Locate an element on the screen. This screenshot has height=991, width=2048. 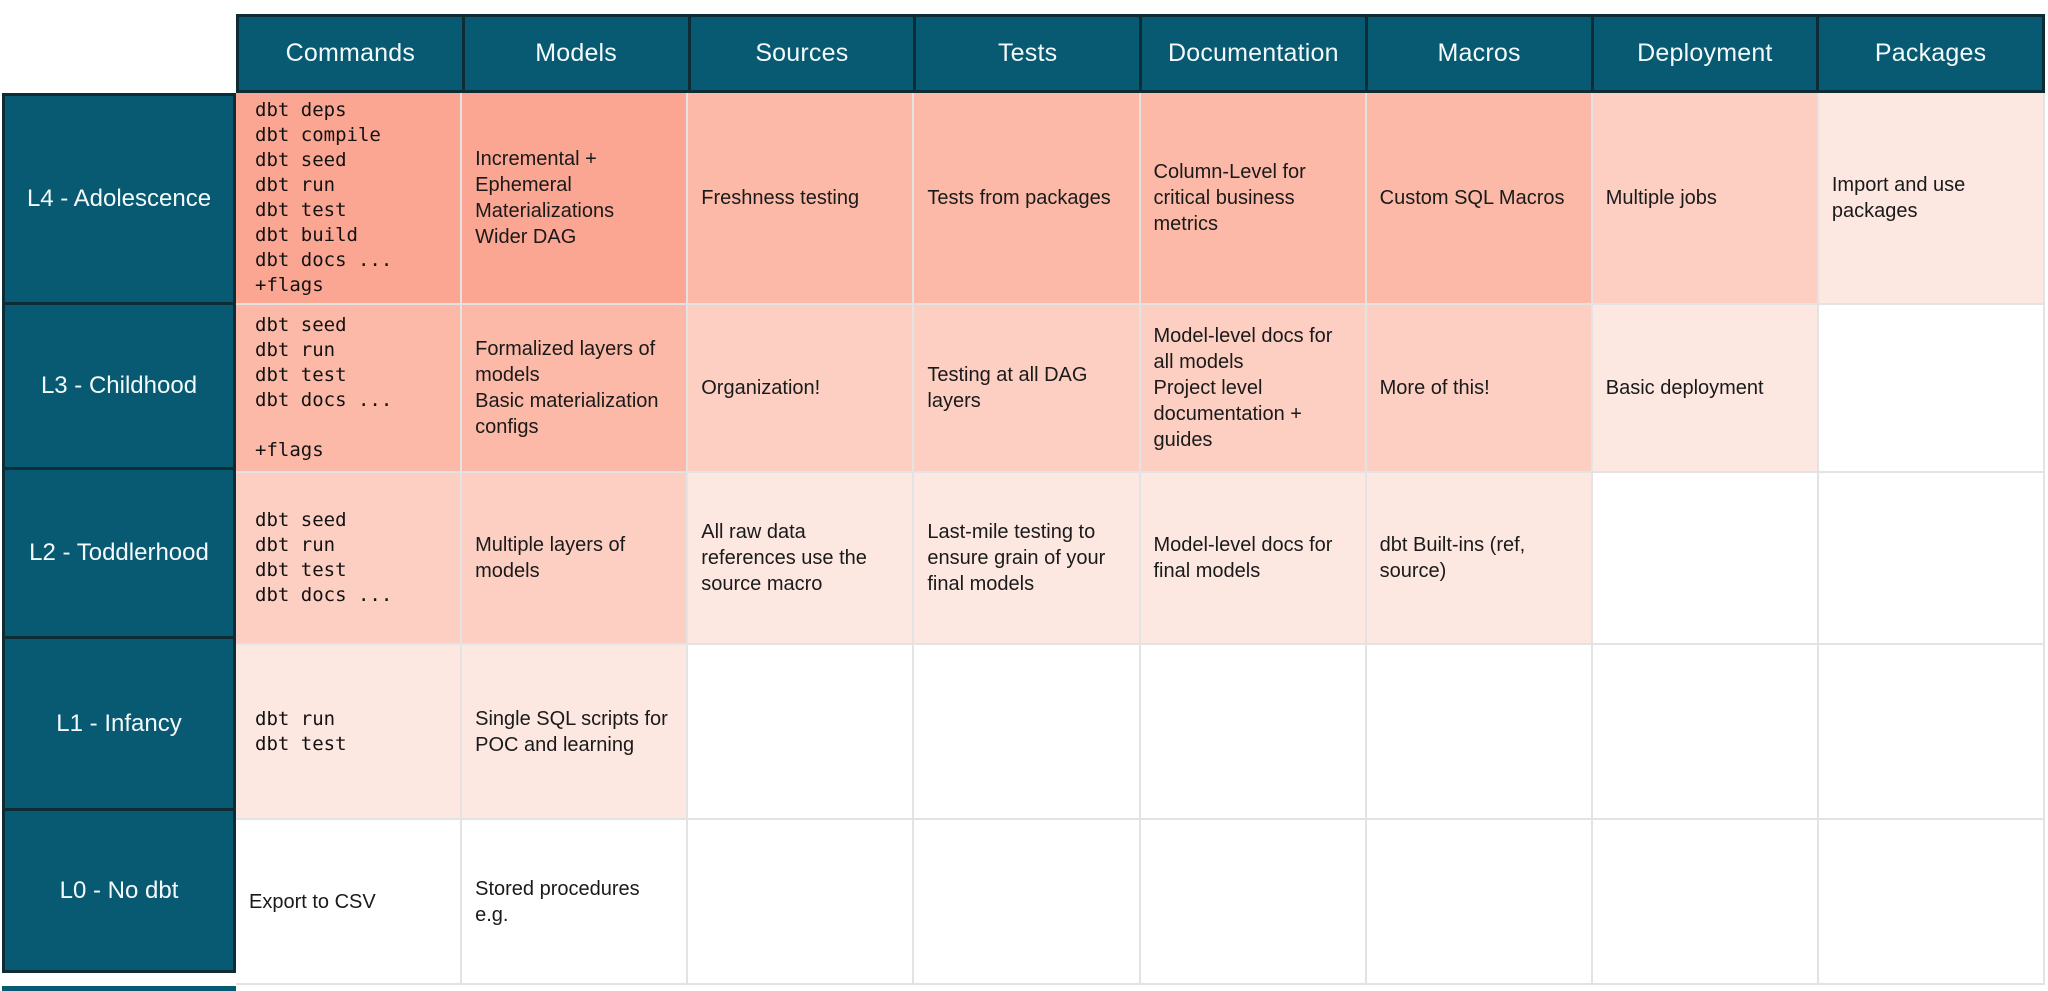
cell-l1-deployment is located at coordinates (1705, 732).